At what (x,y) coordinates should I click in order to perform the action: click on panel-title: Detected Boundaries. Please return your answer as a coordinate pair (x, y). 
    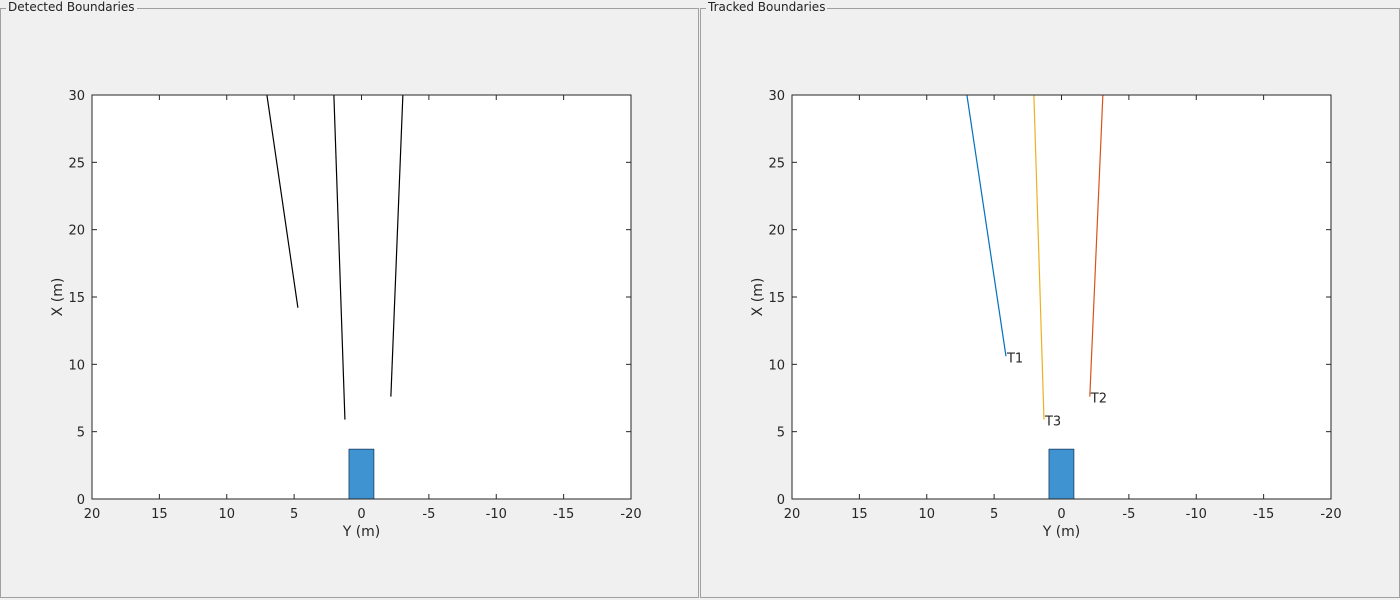
    Looking at the image, I should click on (71, 7).